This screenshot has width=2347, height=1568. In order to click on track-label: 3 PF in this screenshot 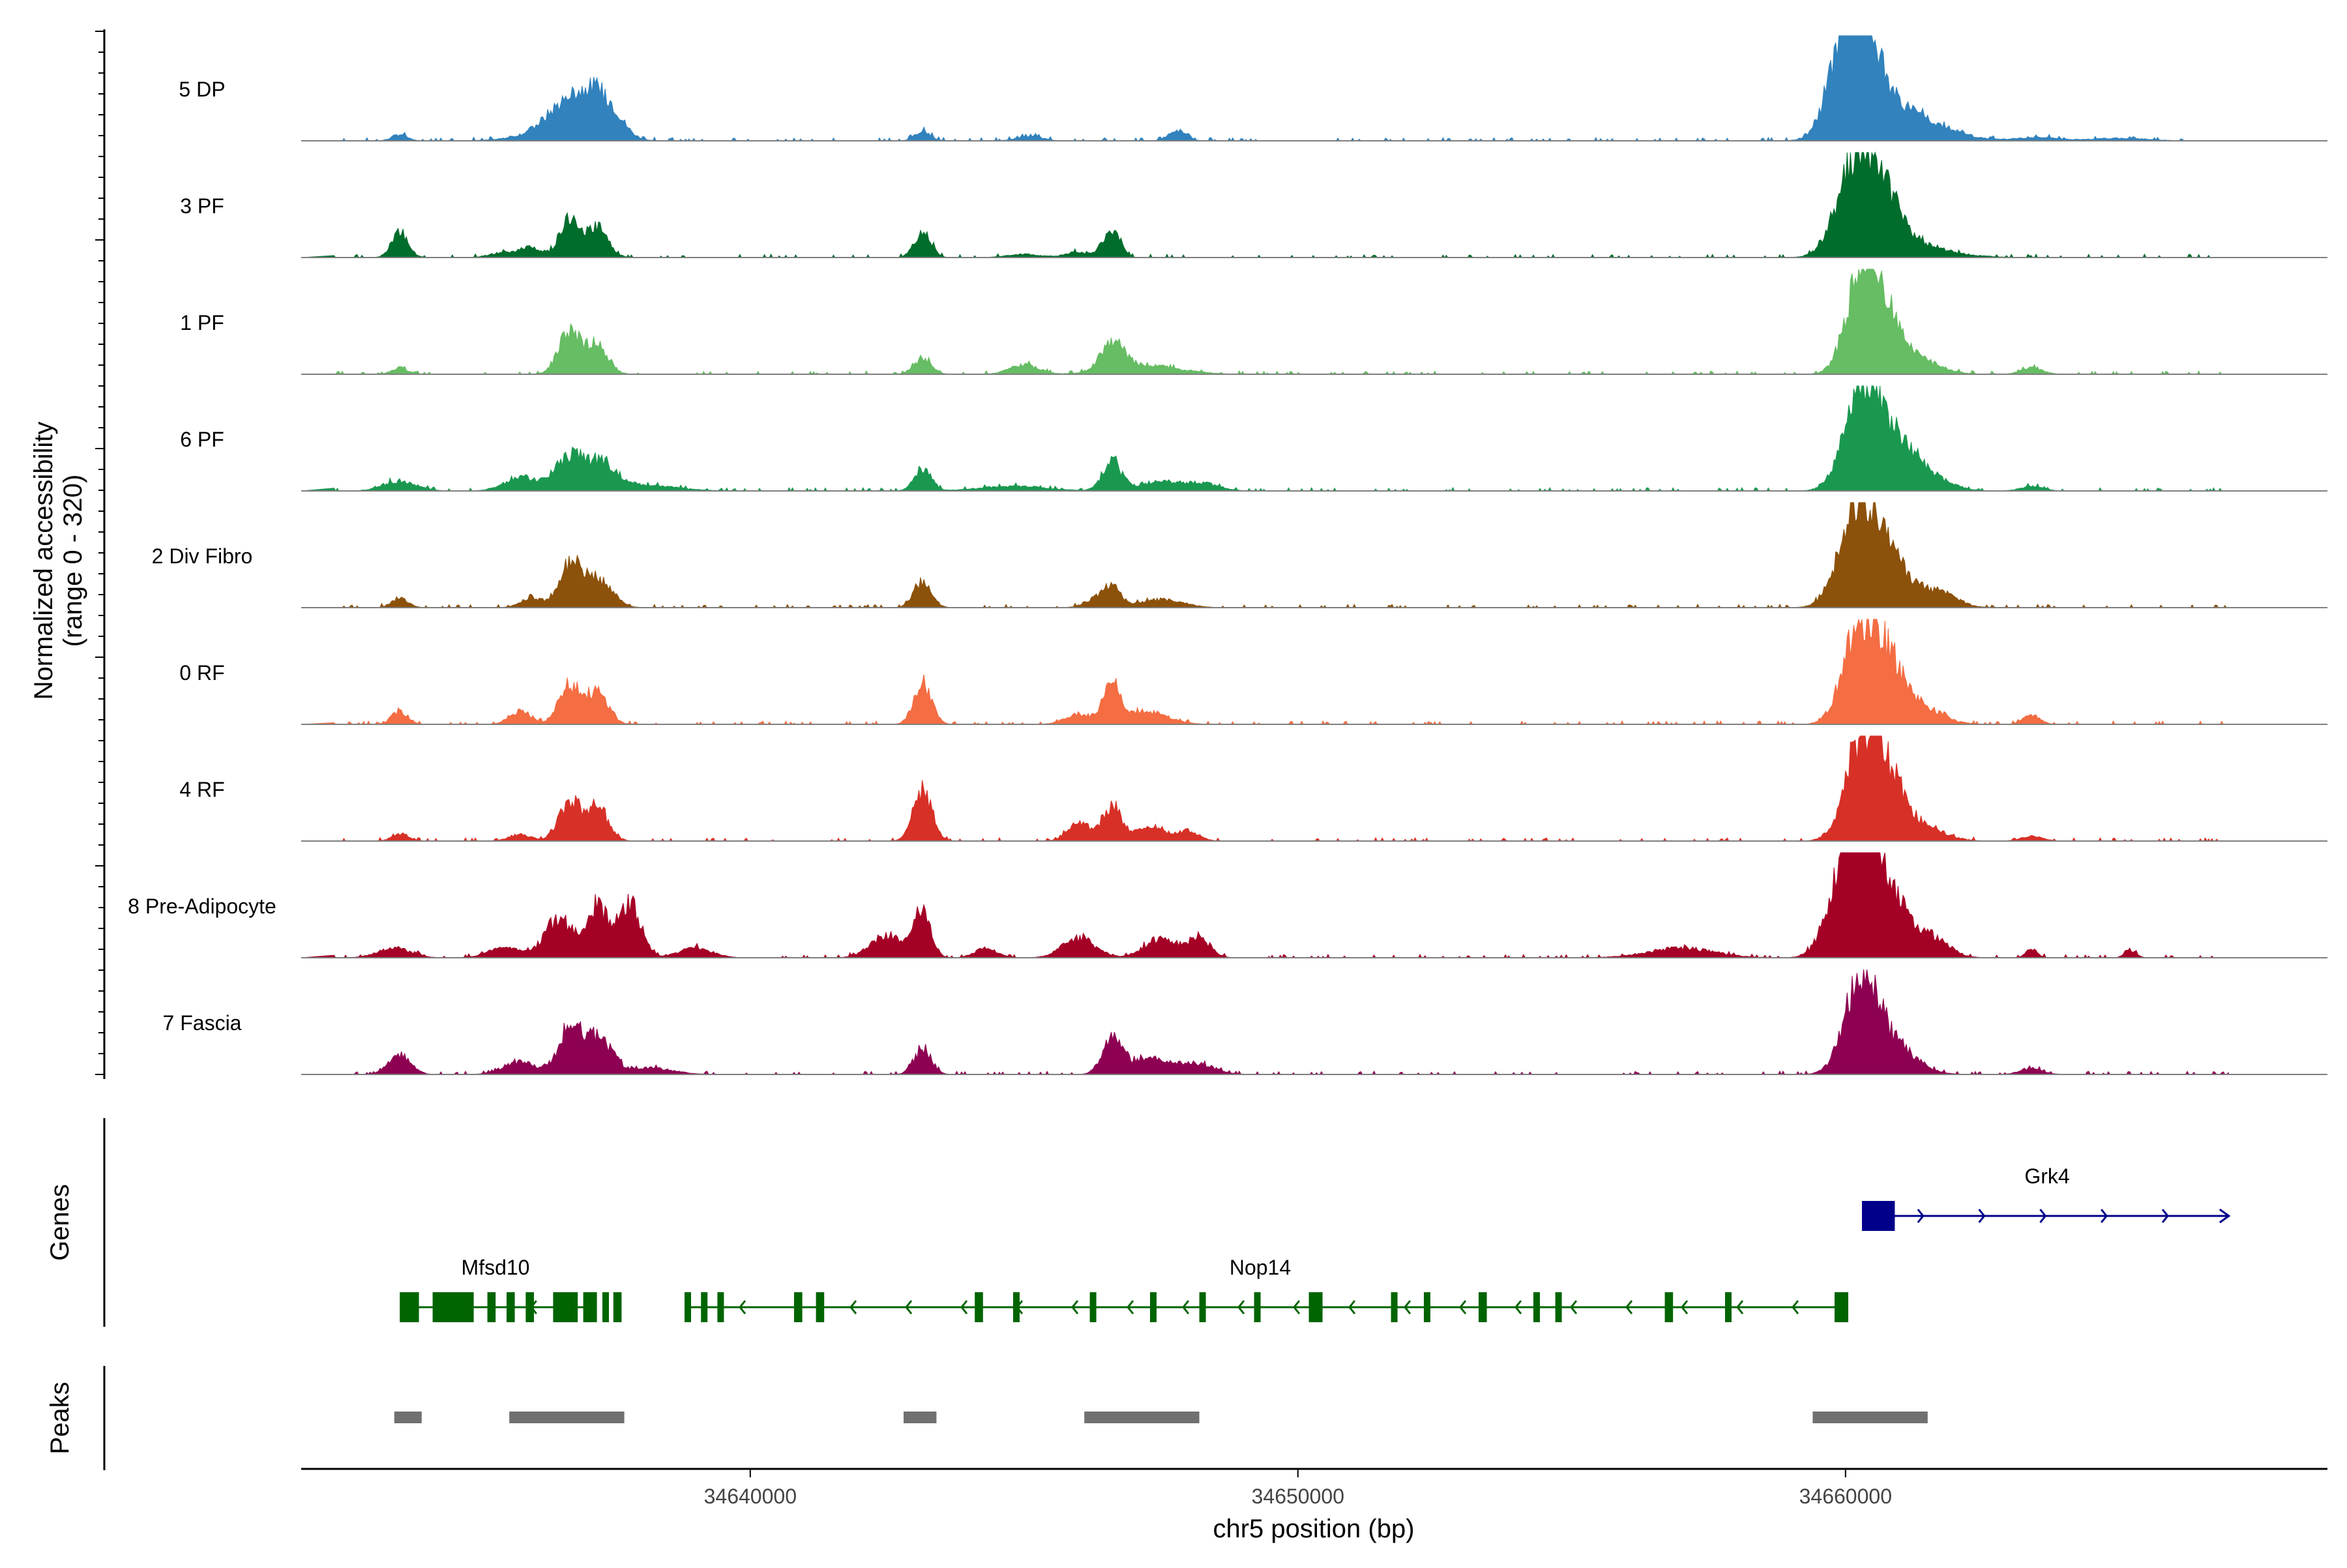, I will do `click(202, 206)`.